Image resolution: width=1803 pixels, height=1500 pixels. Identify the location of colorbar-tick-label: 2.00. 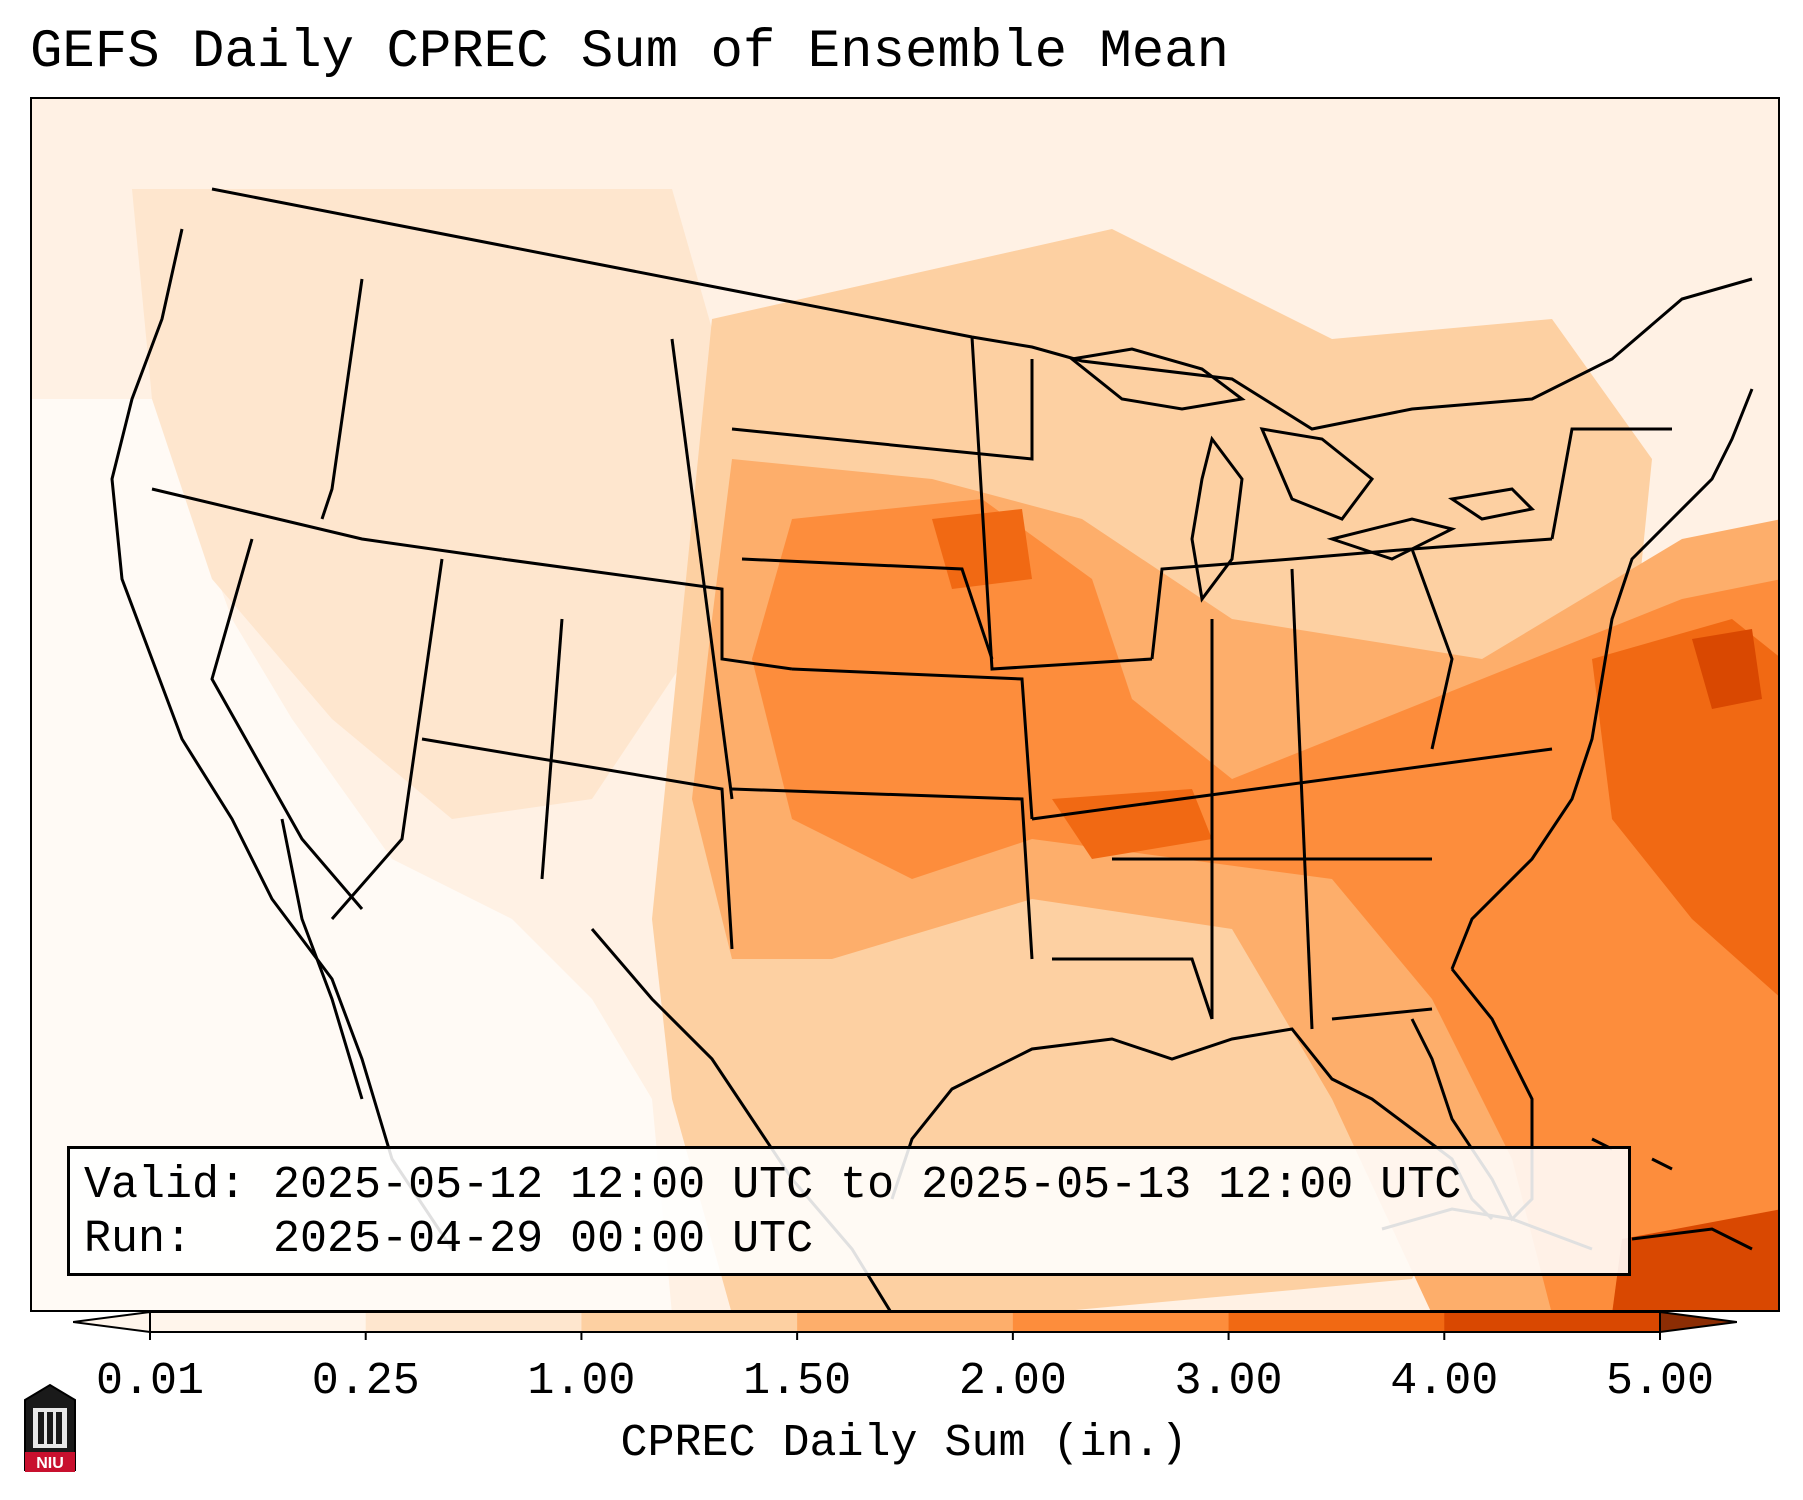
(1012, 1381).